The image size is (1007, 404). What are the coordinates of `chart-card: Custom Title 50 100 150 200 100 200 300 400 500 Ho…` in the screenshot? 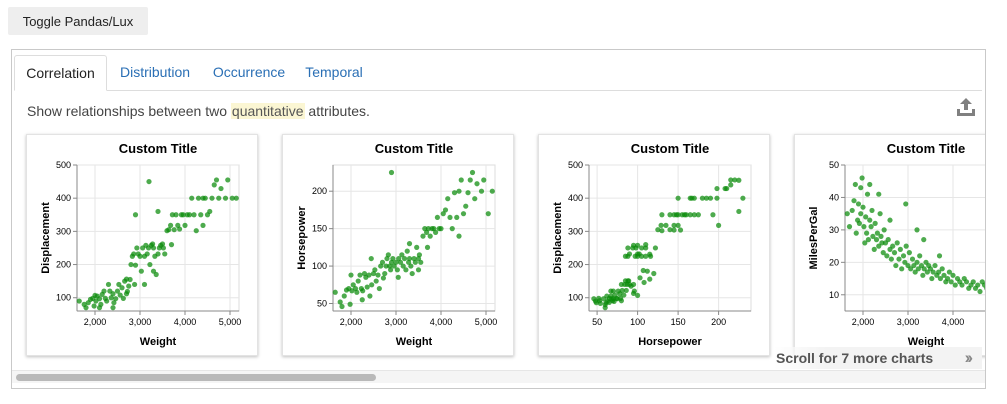 It's located at (654, 245).